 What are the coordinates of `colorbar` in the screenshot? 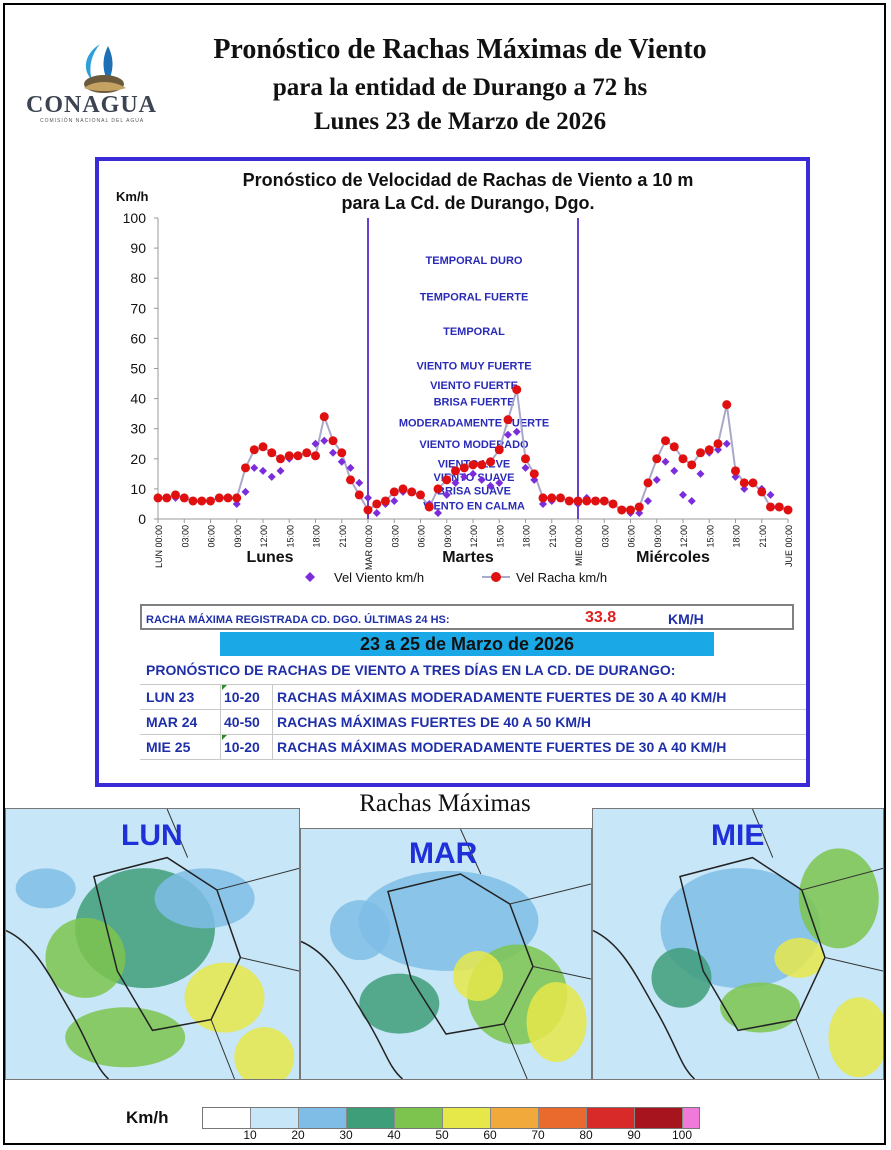 It's located at (451, 1118).